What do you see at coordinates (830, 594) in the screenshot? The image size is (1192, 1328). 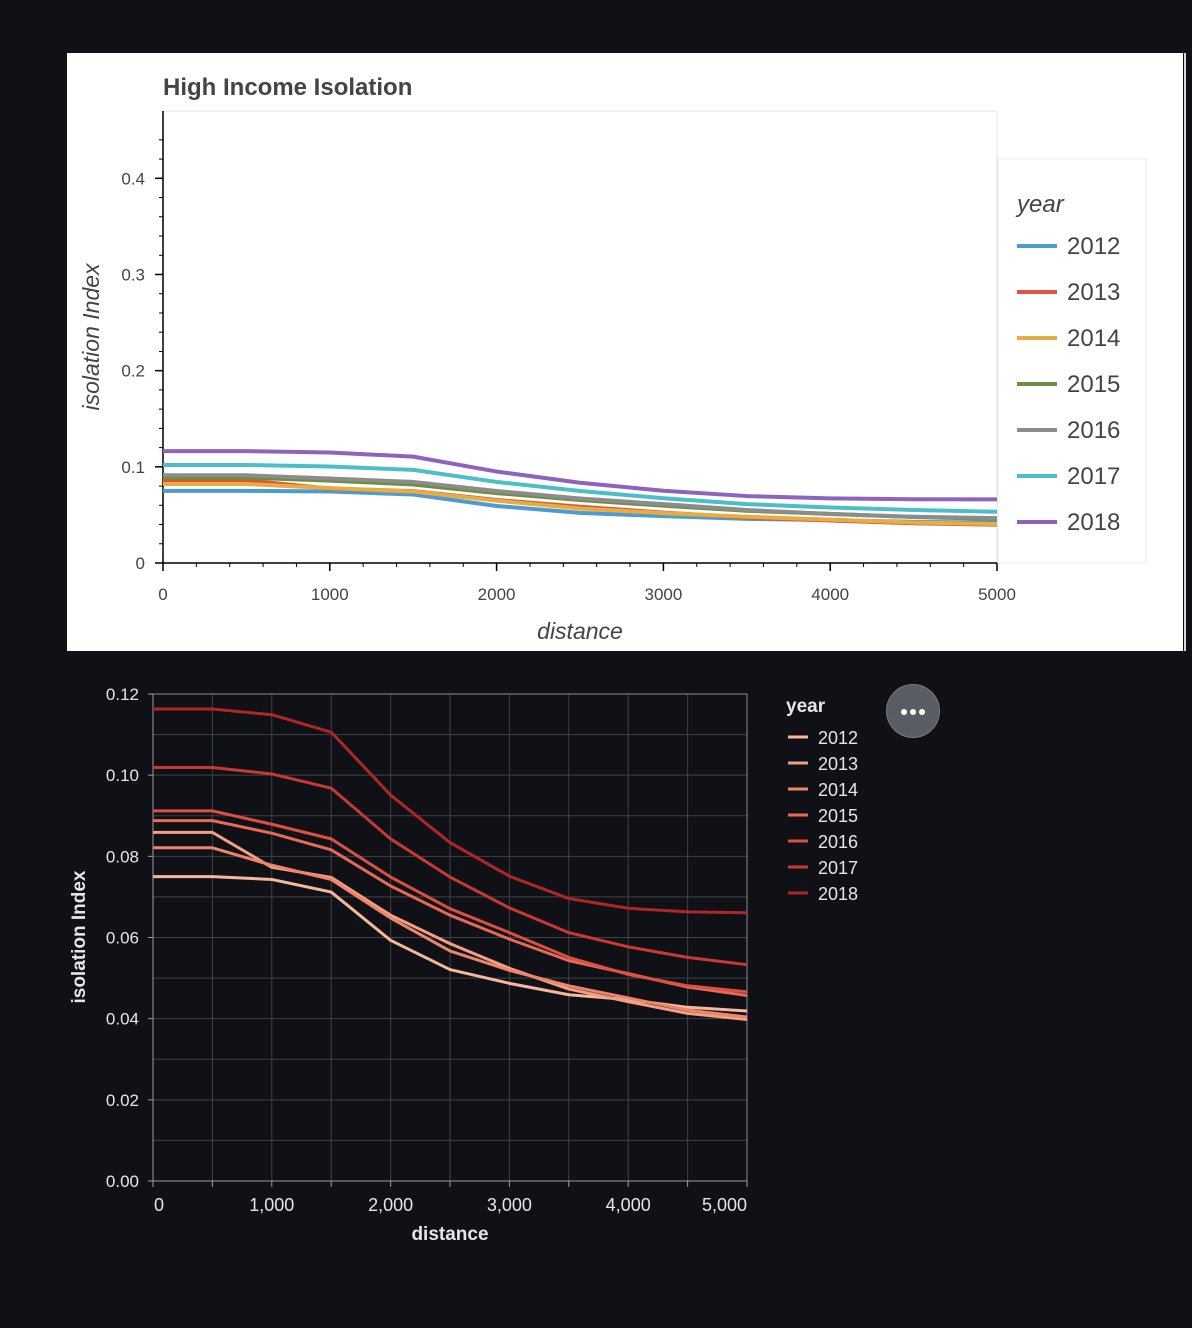 I see `x-tick-label: 4000` at bounding box center [830, 594].